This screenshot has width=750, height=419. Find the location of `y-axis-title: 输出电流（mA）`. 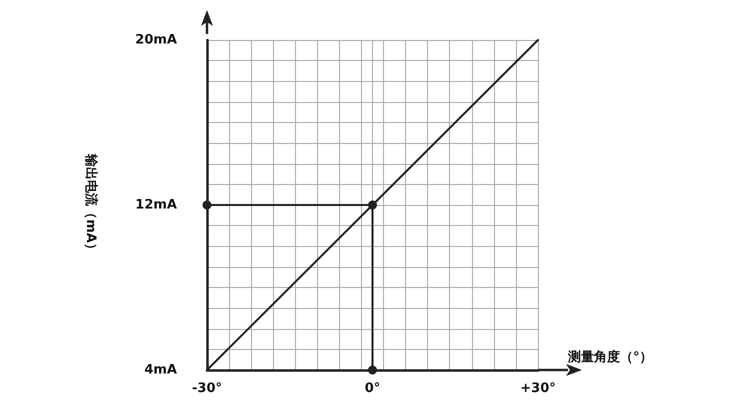

y-axis-title: 输出电流（mA） is located at coordinates (91, 204).